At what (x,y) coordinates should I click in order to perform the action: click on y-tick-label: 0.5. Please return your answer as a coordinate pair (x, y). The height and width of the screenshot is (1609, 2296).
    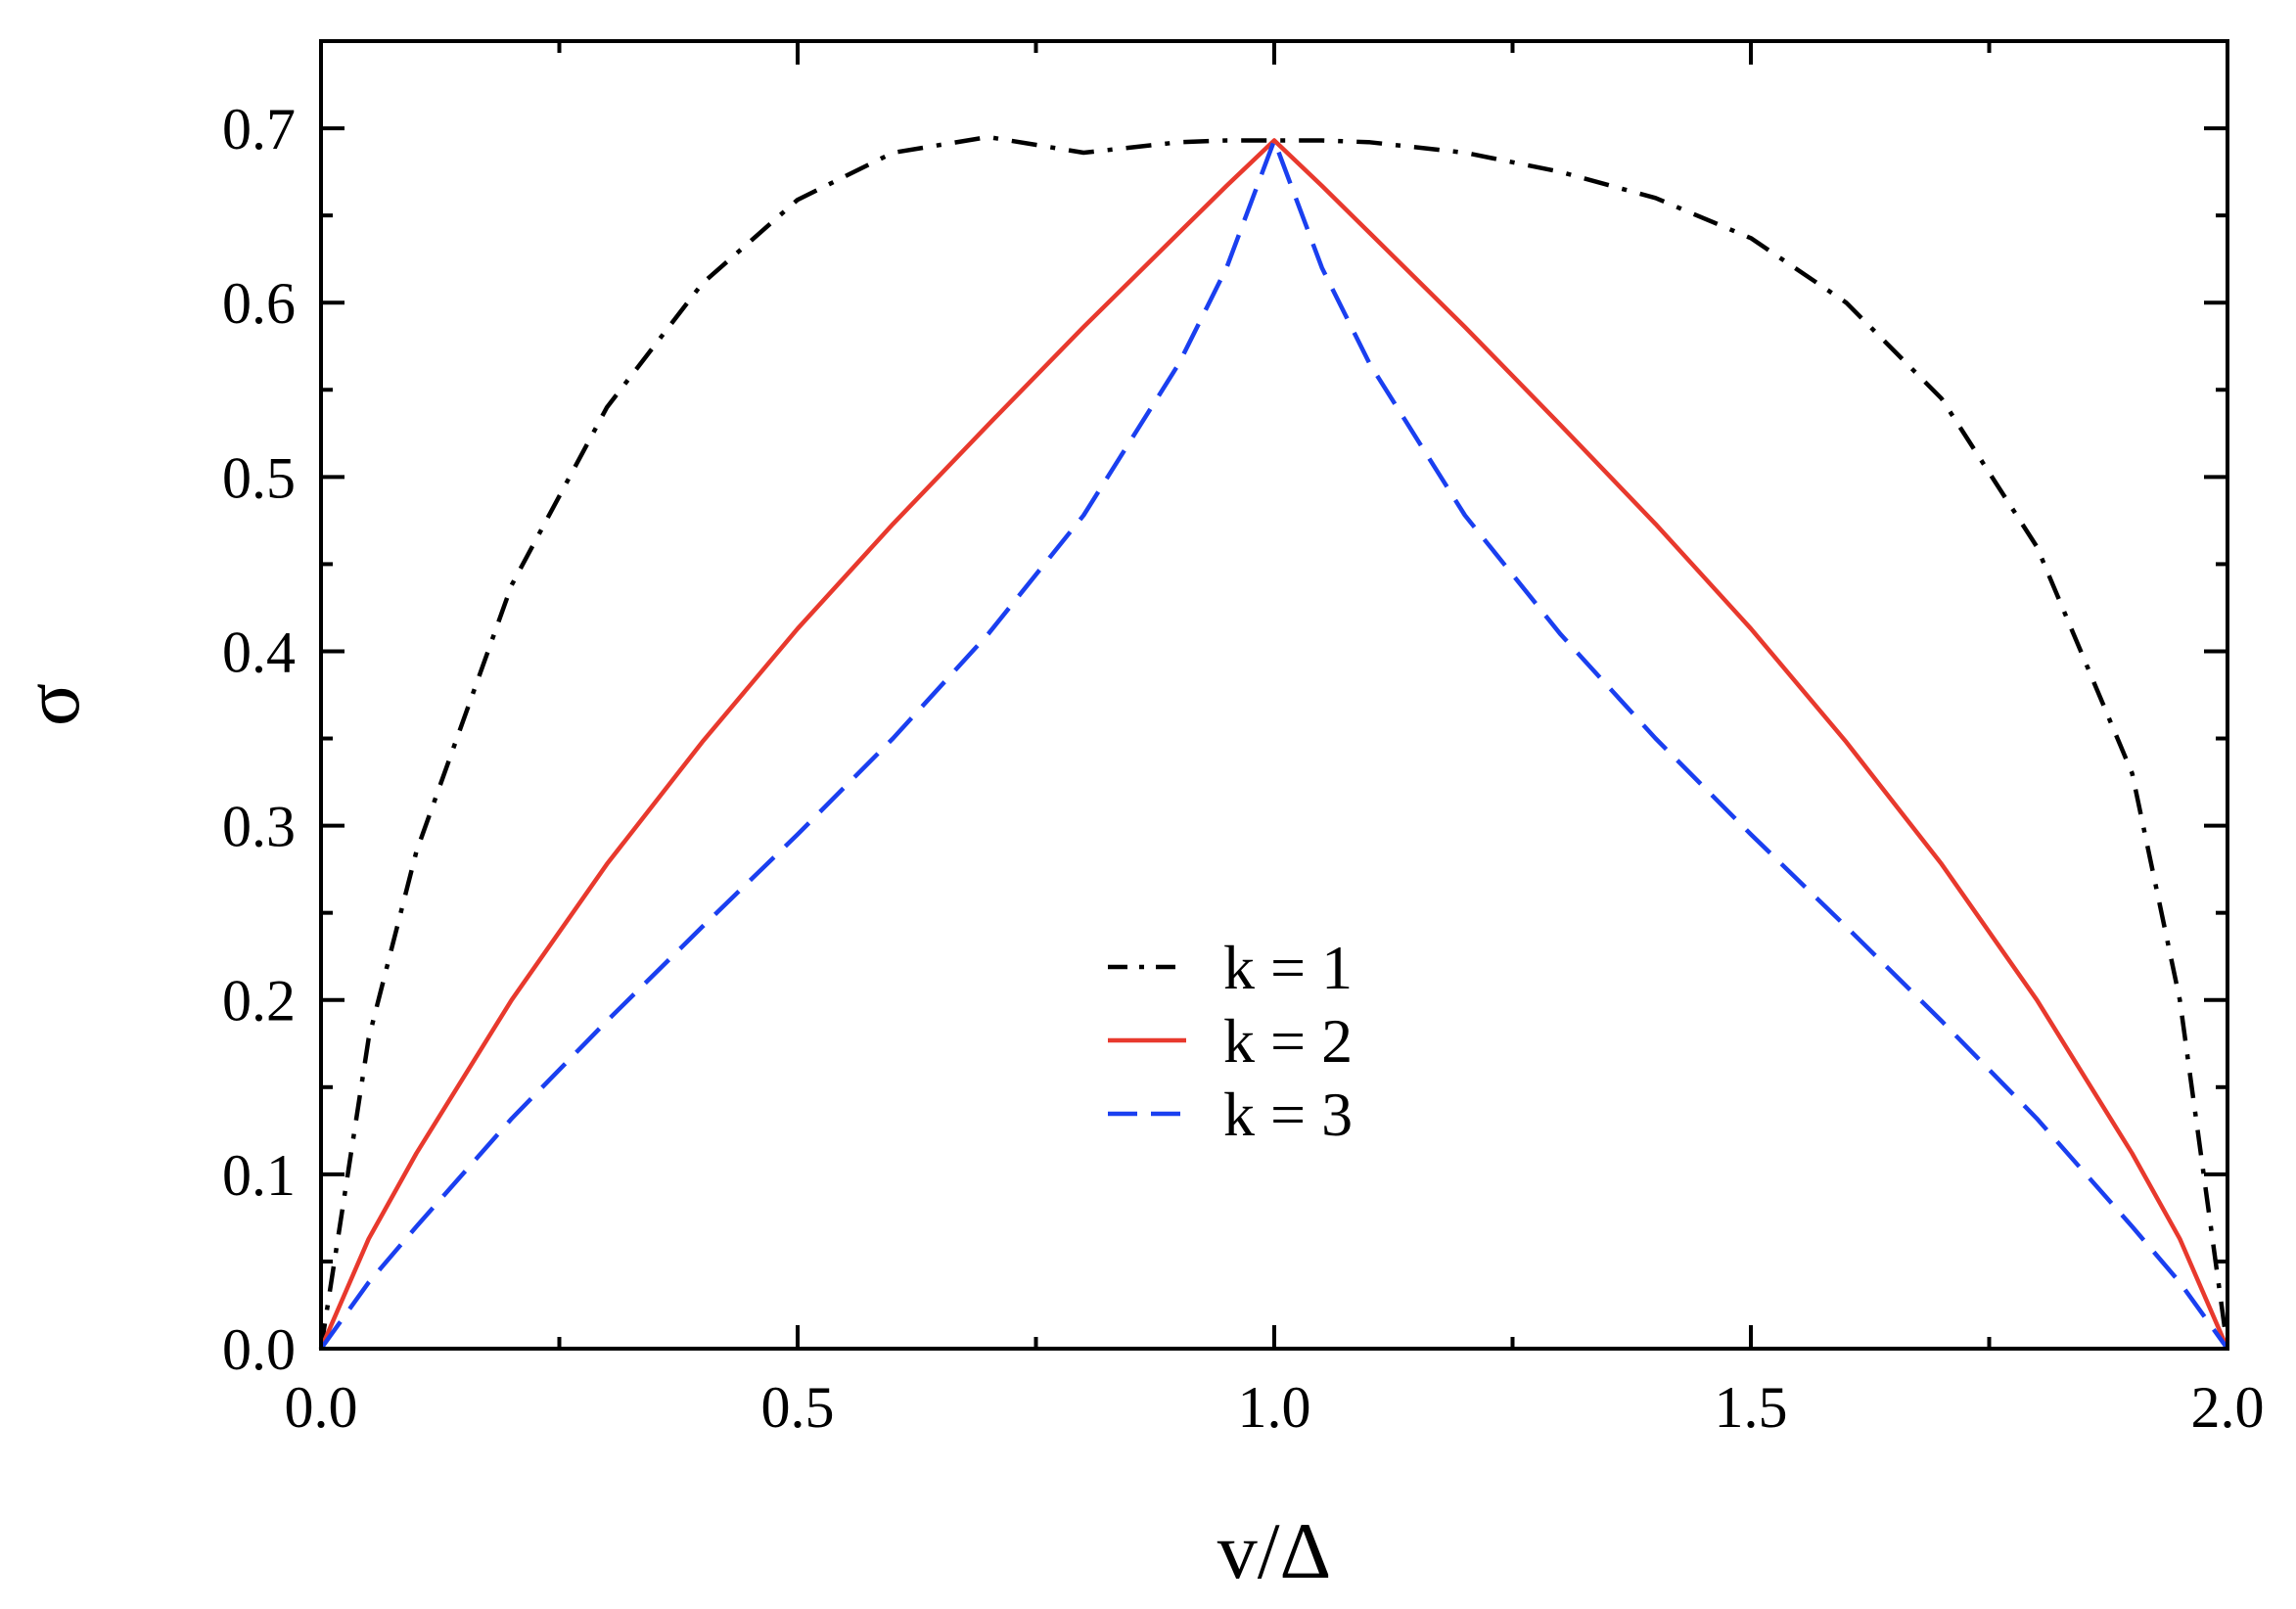
    Looking at the image, I should click on (259, 478).